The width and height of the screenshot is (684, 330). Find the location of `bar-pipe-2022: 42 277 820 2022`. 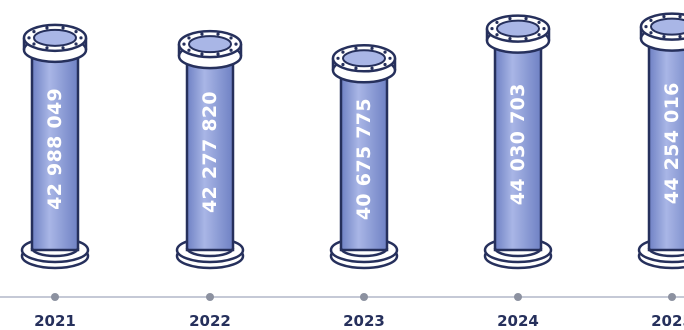

bar-pipe-2022: 42 277 820 2022 is located at coordinates (210, 179).